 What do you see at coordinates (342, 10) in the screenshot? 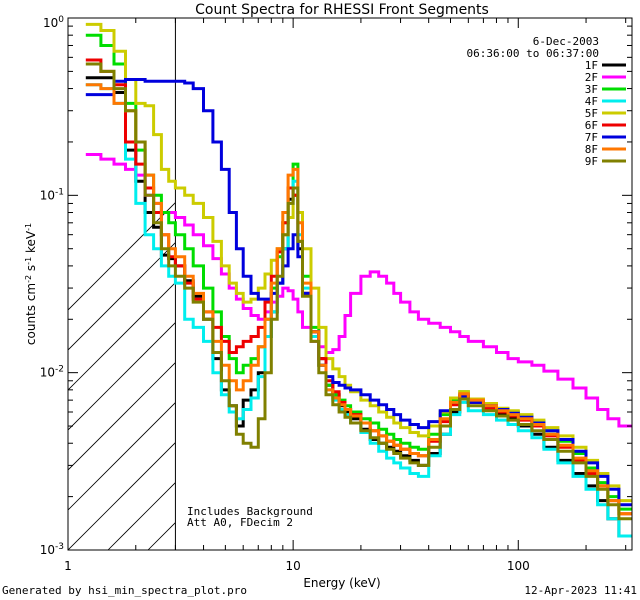
I see `chart-title: Count Spectra for RHESSI Front Segments` at bounding box center [342, 10].